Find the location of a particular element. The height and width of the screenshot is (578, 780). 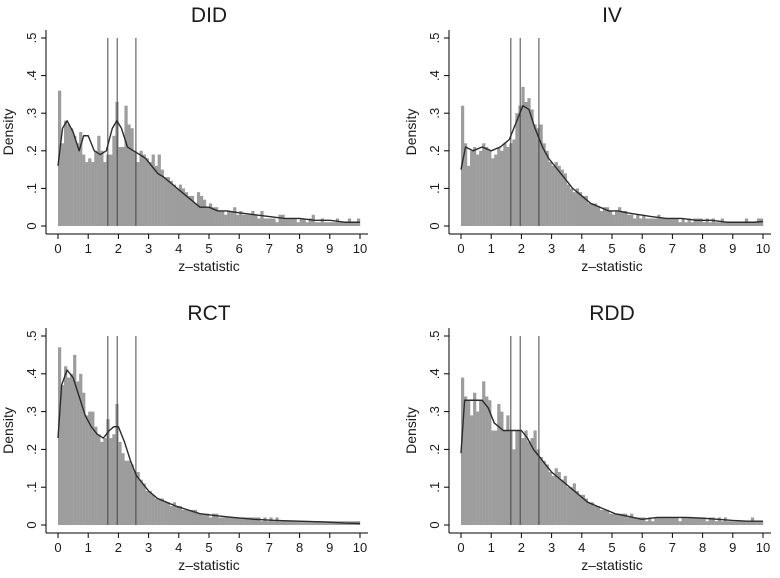

x-tick-label: 6 is located at coordinates (239, 248).